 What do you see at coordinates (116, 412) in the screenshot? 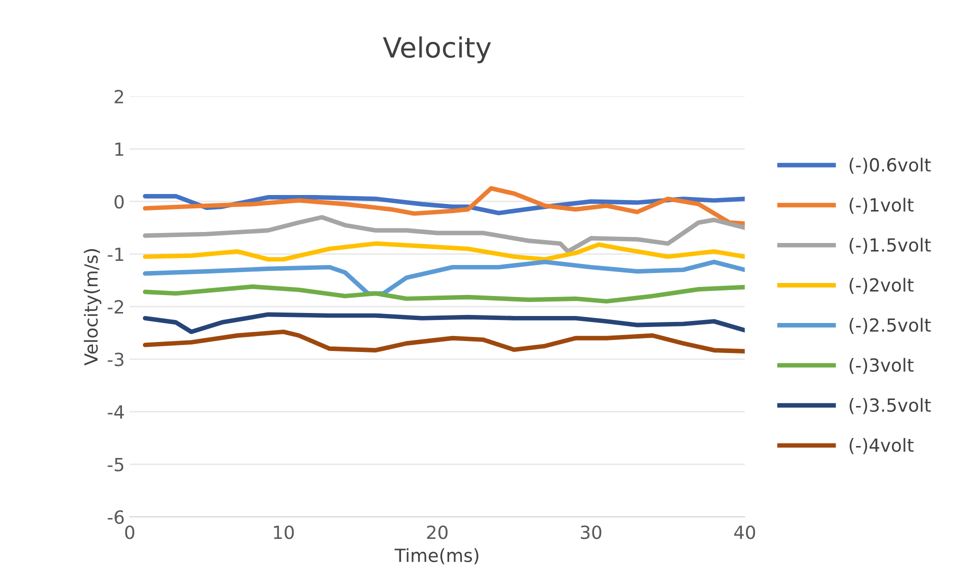
I see `y-tick-label: -4` at bounding box center [116, 412].